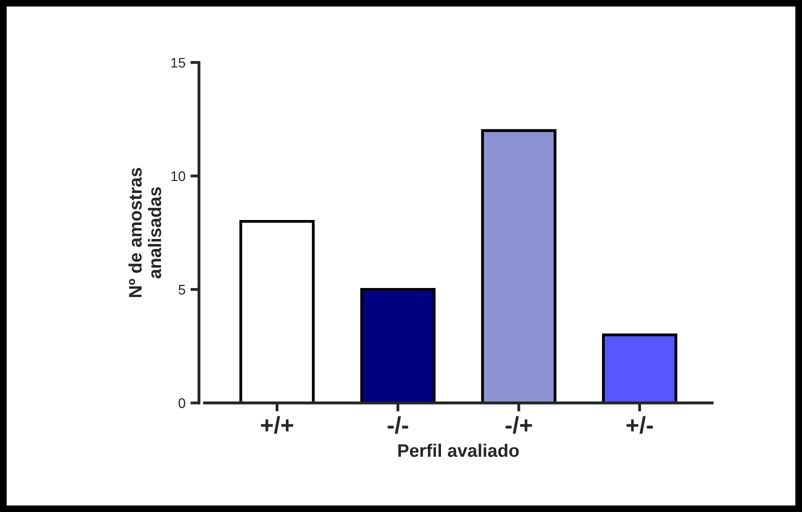  What do you see at coordinates (182, 289) in the screenshot?
I see `y-tick-label: 5` at bounding box center [182, 289].